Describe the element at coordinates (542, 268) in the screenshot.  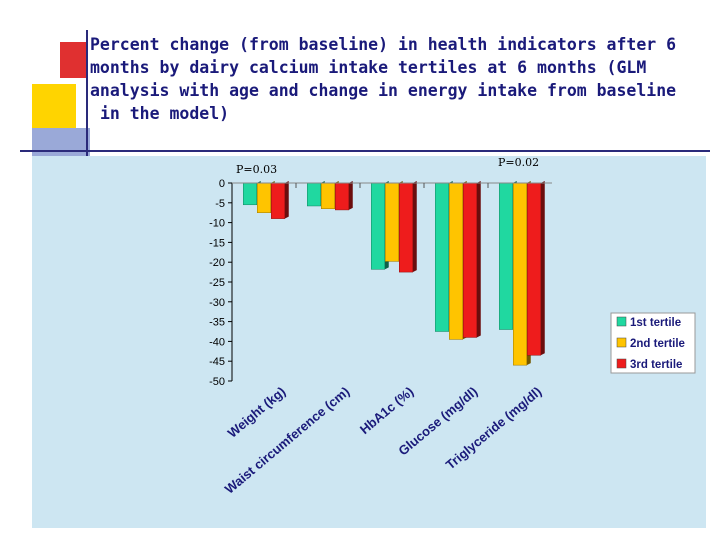
I see `bar-side-3rd-tertile-triglyceride-mg-dl` at that location.